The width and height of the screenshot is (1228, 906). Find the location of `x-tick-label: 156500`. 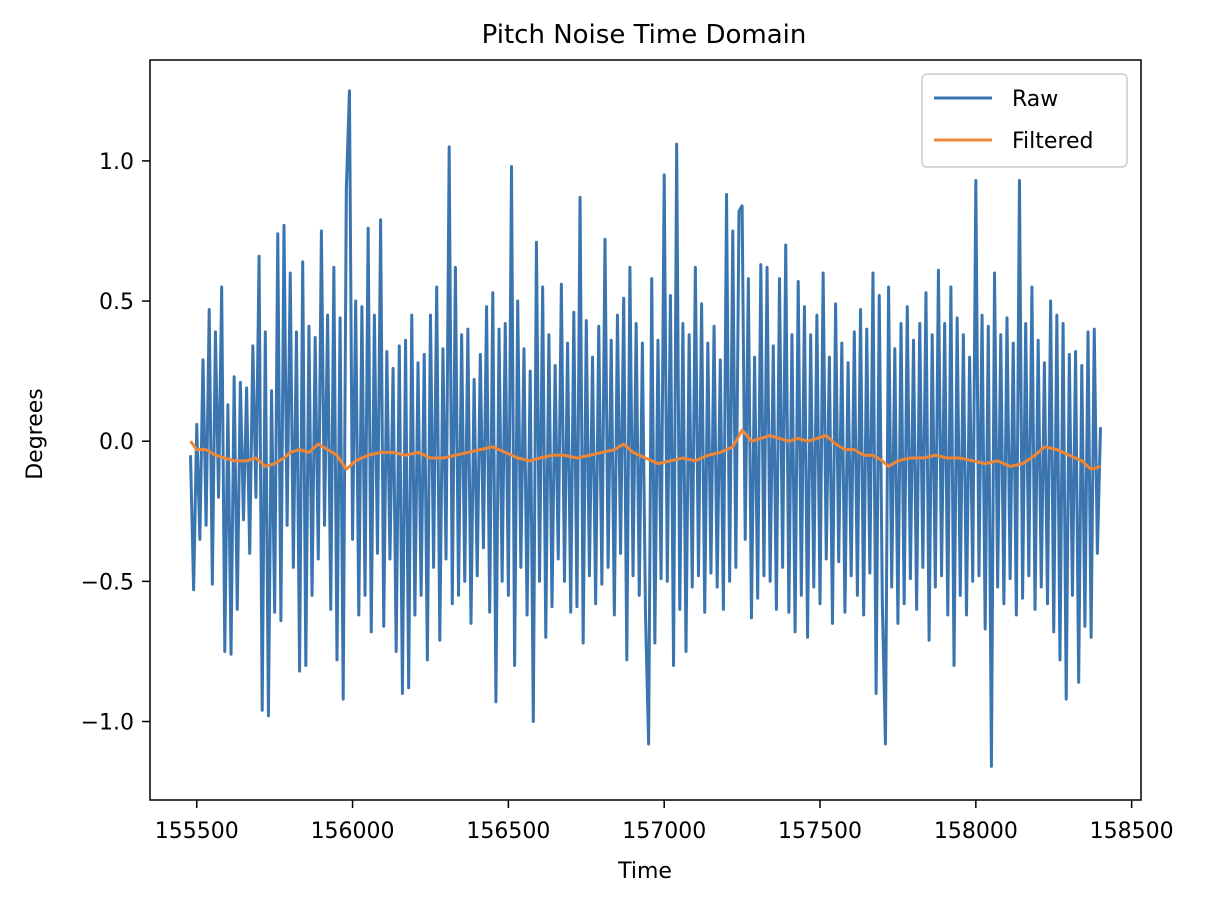

x-tick-label: 156500 is located at coordinates (508, 831).